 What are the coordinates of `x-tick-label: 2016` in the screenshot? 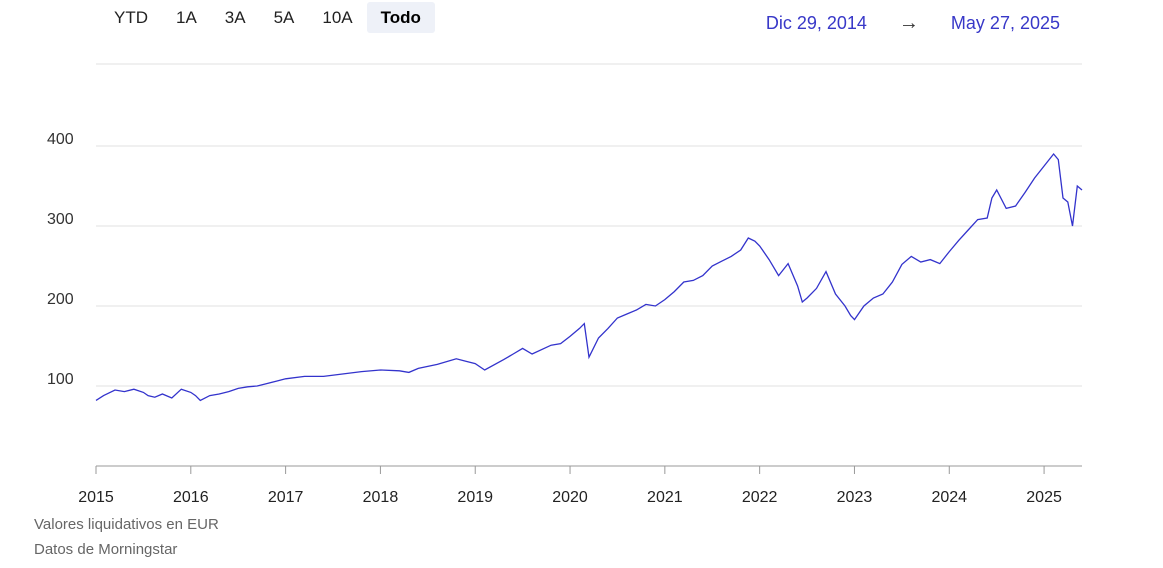 It's located at (191, 497).